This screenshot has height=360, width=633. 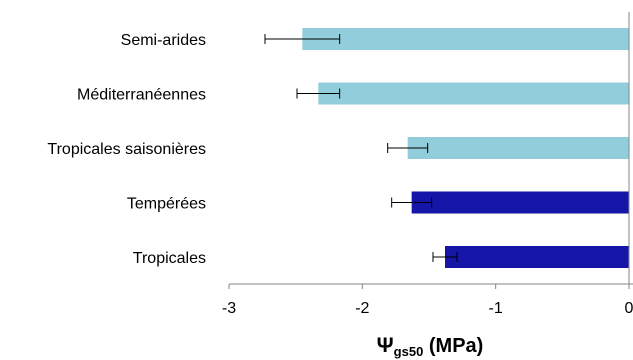 What do you see at coordinates (362, 308) in the screenshot?
I see `x-tick-label-1: -2` at bounding box center [362, 308].